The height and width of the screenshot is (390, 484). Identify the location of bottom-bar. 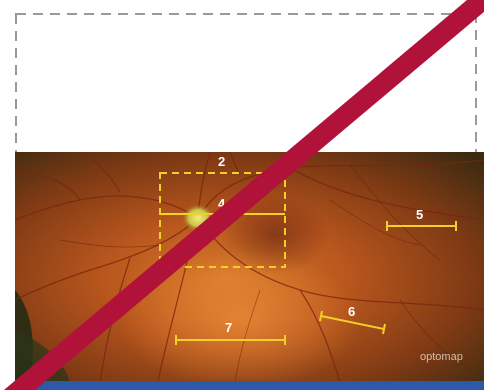
(249, 385).